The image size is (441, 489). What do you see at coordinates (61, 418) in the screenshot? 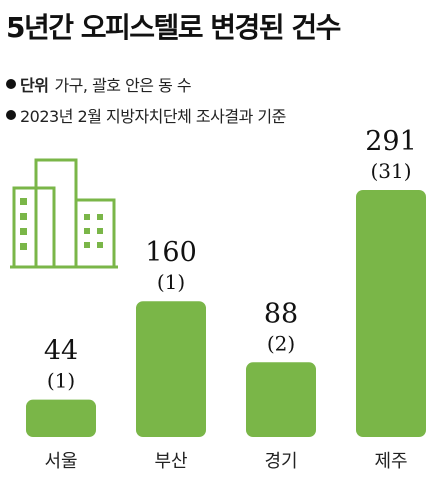
I see `bar-서울` at bounding box center [61, 418].